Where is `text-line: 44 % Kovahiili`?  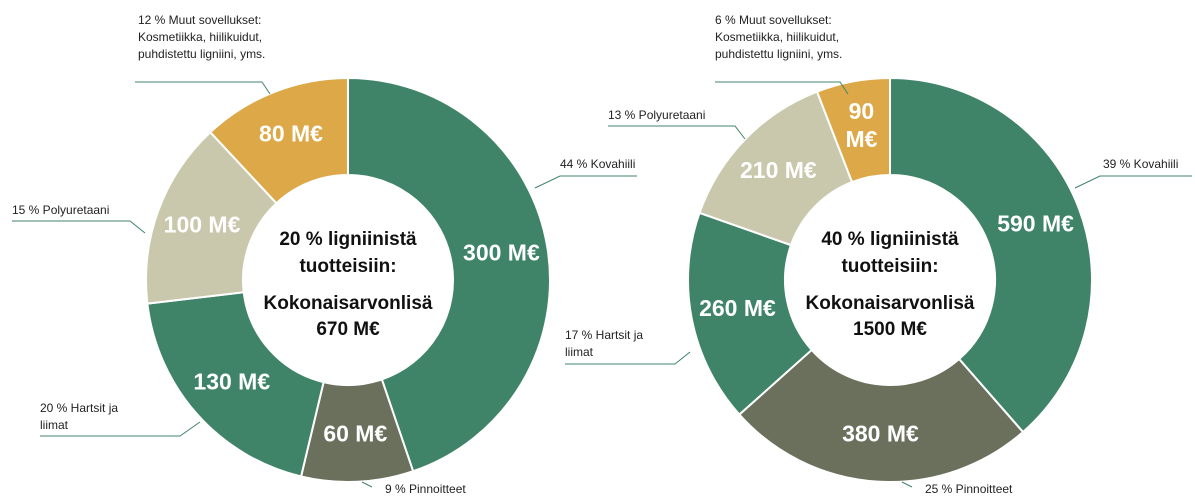
text-line: 44 % Kovahiili is located at coordinates (597, 164).